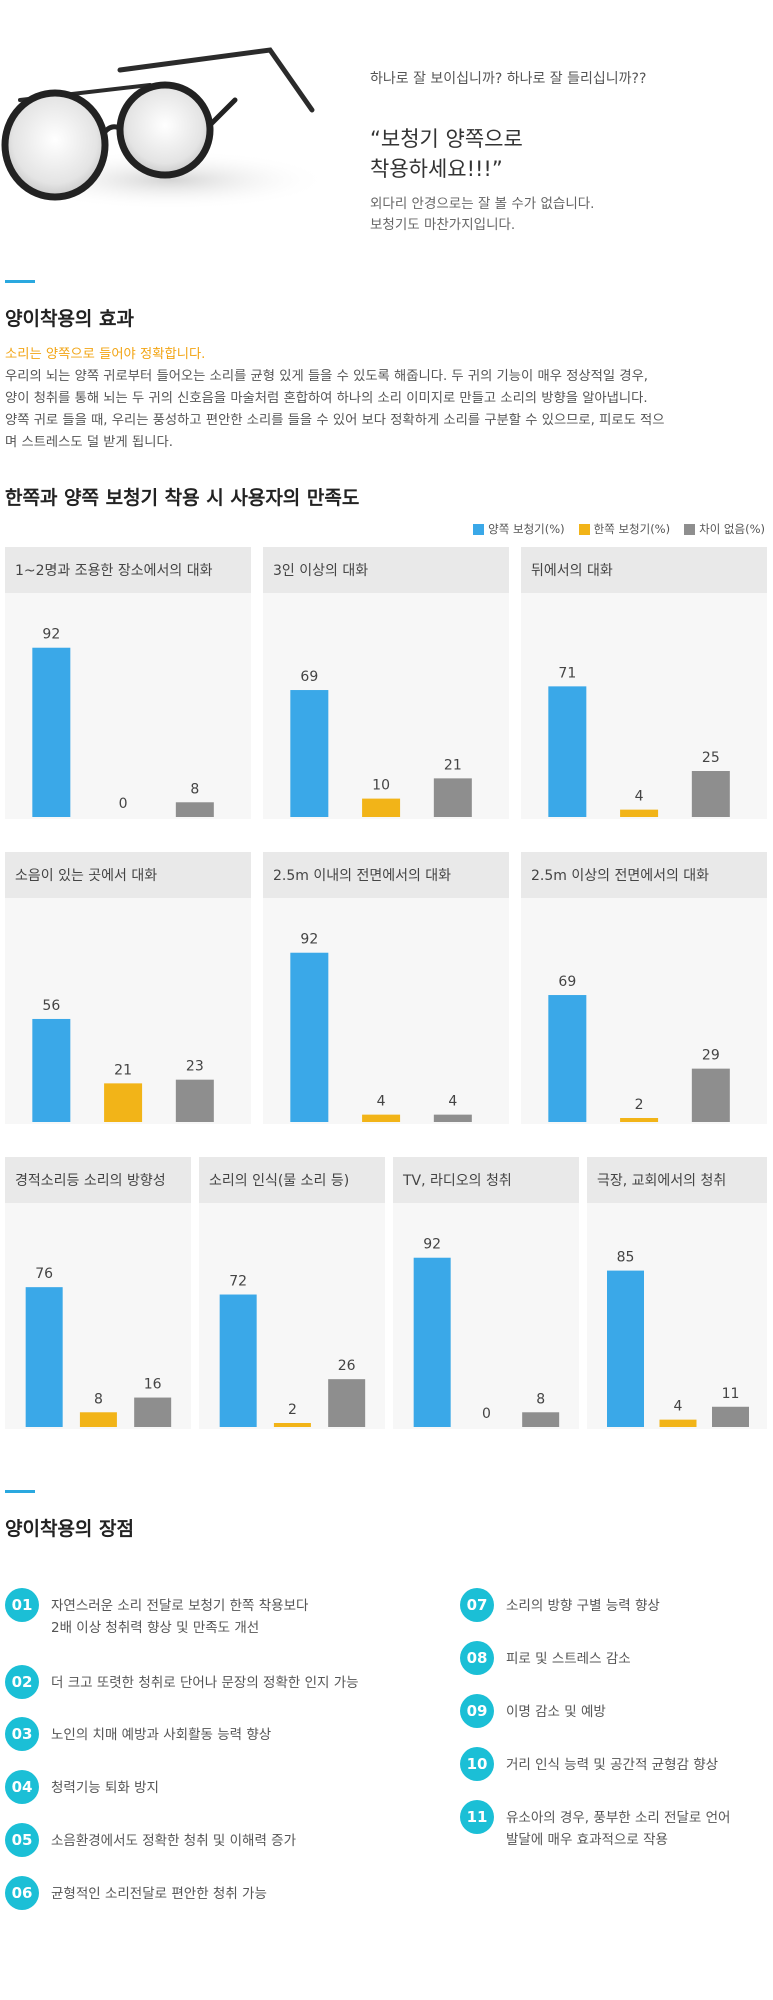 The height and width of the screenshot is (2000, 773). What do you see at coordinates (612, 1711) in the screenshot?
I see `advantage-item: 09 이명 감소 및 예방` at bounding box center [612, 1711].